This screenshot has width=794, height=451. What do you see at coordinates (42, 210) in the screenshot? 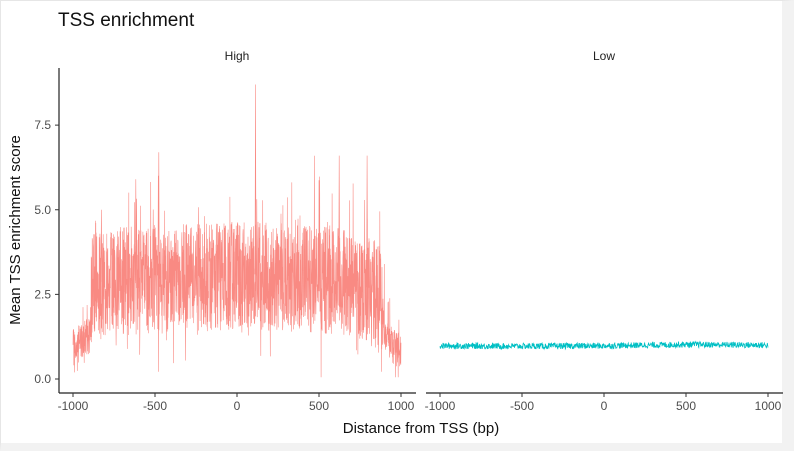
I see `y-tick-label: 5.0` at bounding box center [42, 210].